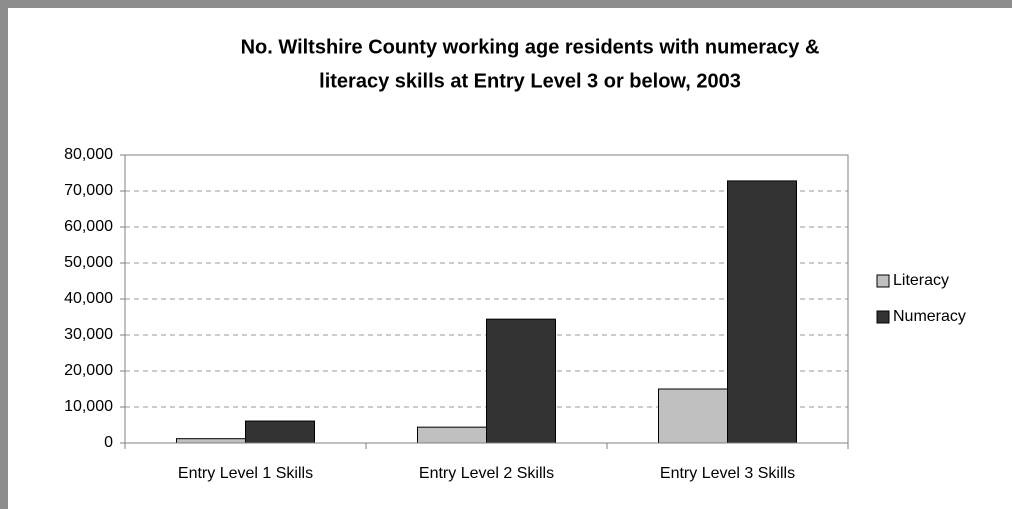  I want to click on legend-label: Numeracy, so click(929, 316).